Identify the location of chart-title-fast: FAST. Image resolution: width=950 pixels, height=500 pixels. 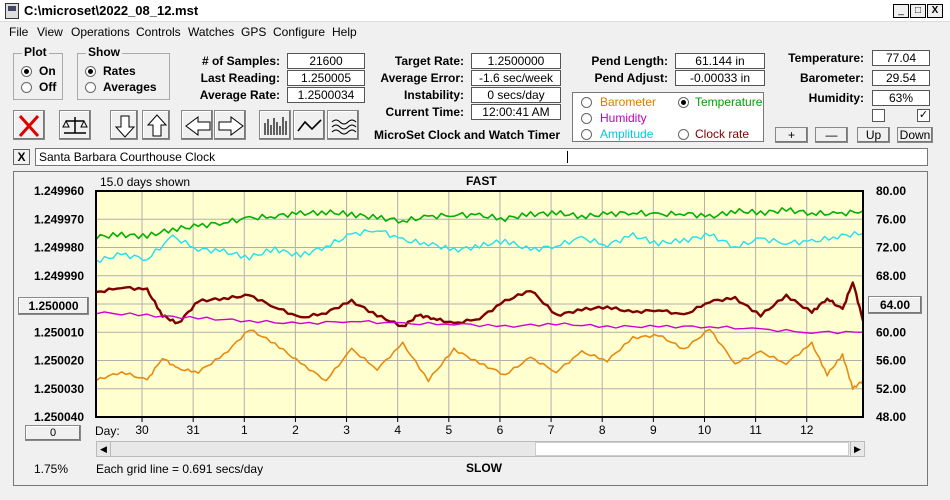
(481, 181).